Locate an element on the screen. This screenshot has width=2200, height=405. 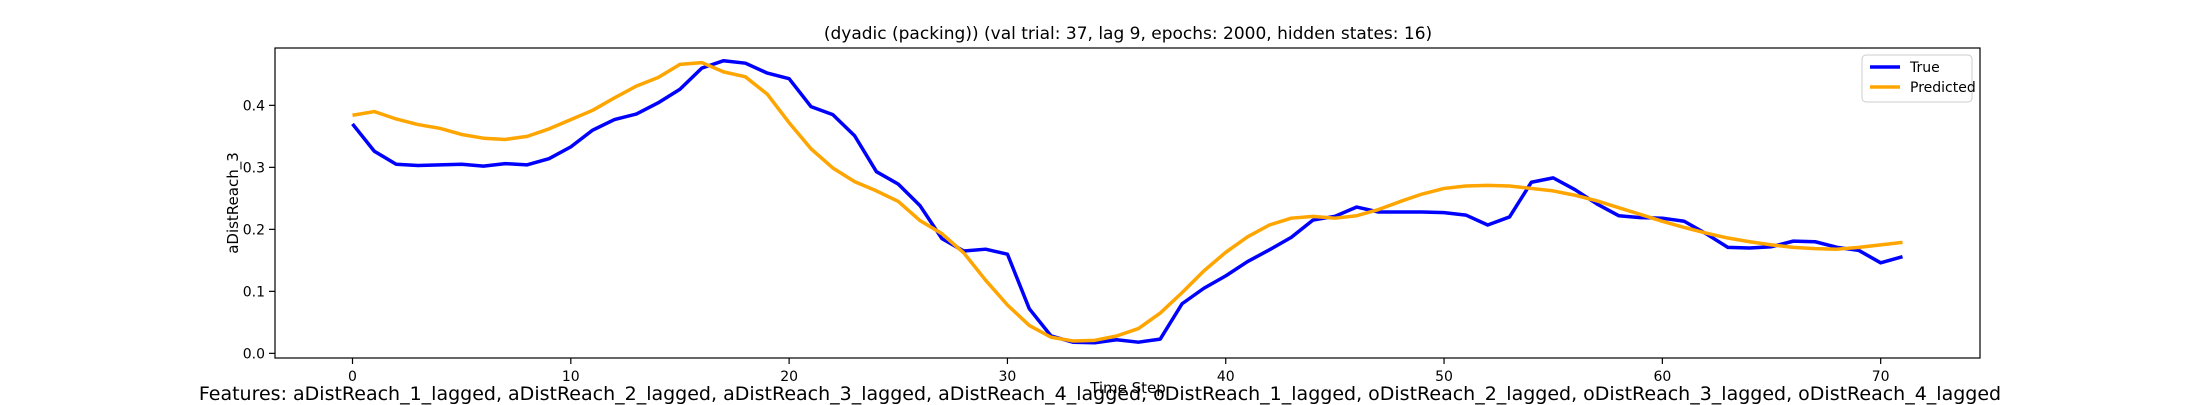
y-axis-ticks: 0.0 0.1 0.2 0.3 0.4 is located at coordinates (259, 230).